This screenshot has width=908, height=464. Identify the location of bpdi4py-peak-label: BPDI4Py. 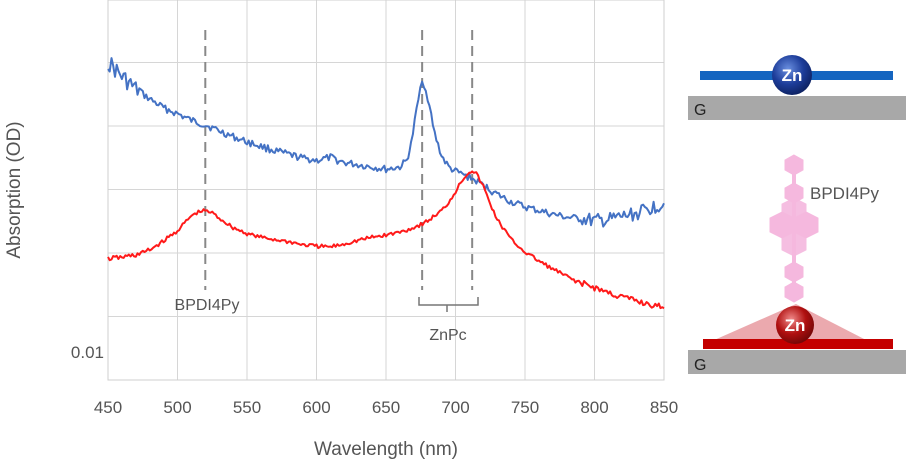
(207, 305).